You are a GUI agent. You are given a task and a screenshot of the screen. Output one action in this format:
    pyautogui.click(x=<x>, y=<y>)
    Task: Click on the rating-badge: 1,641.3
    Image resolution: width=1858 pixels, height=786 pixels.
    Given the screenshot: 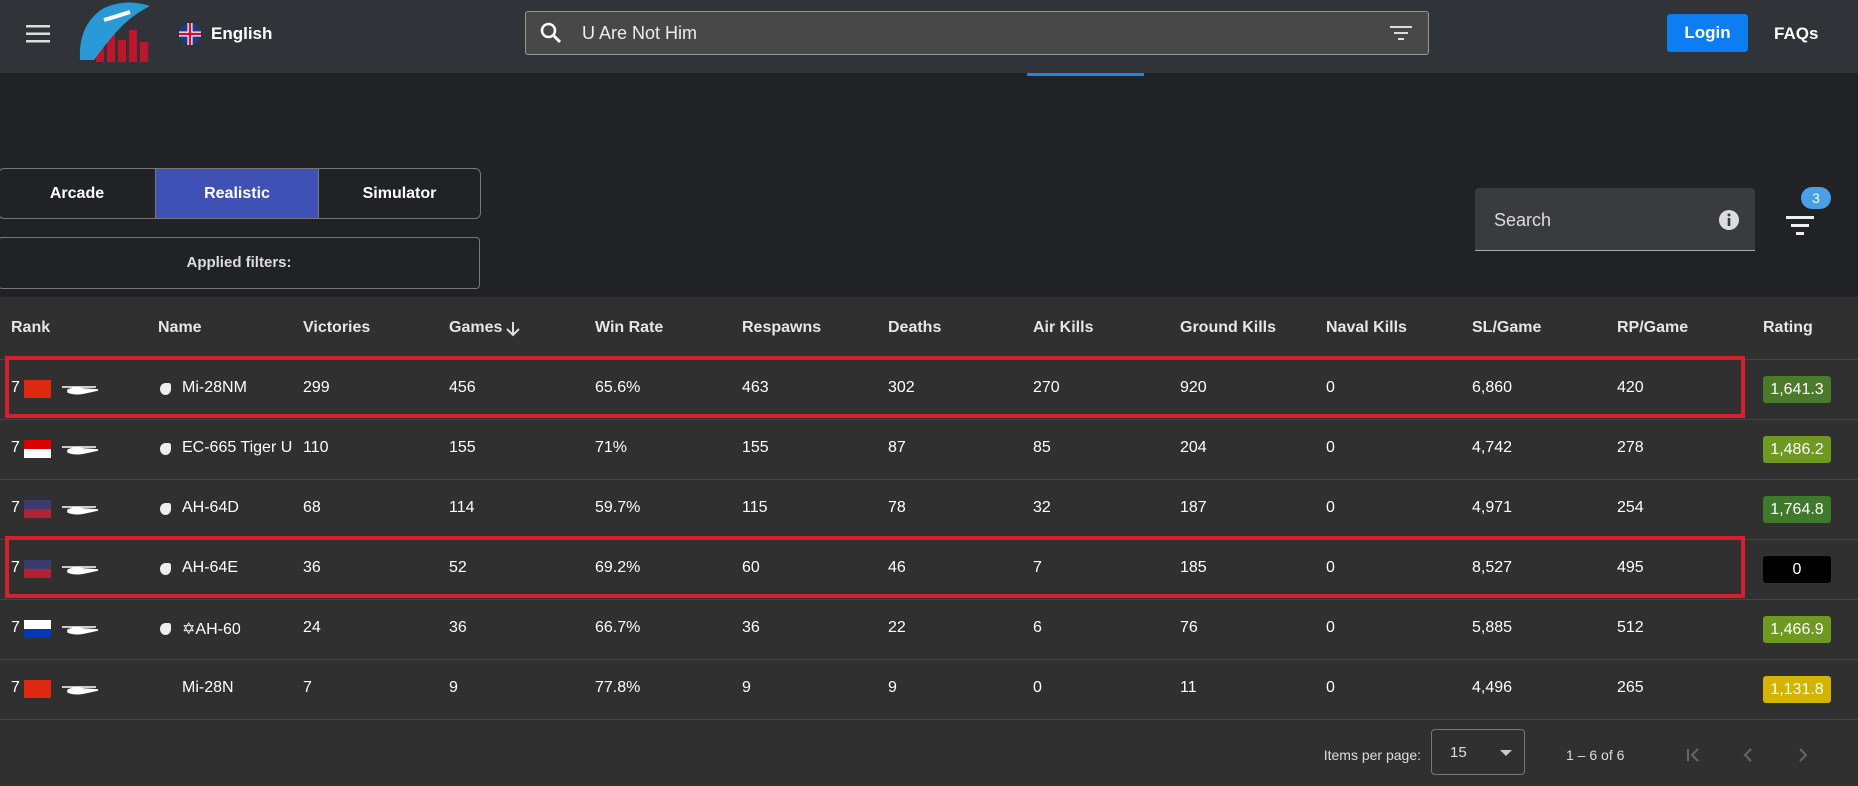 What is the action you would take?
    pyautogui.click(x=1797, y=389)
    